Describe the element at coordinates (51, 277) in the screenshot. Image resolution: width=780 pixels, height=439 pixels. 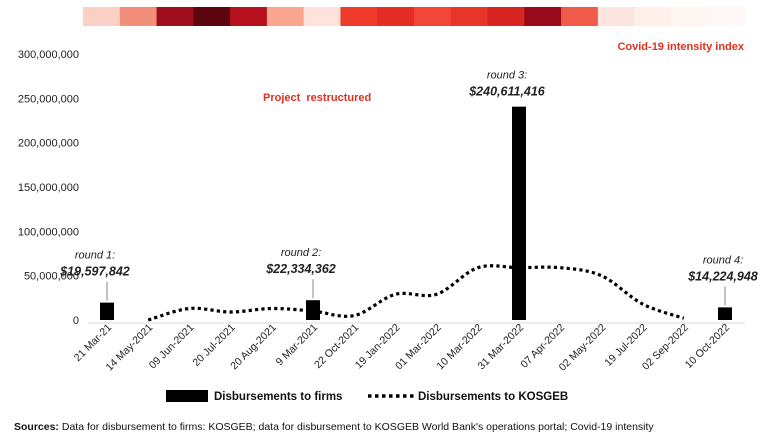
I see `y-tick-label: 50,000,000` at that location.